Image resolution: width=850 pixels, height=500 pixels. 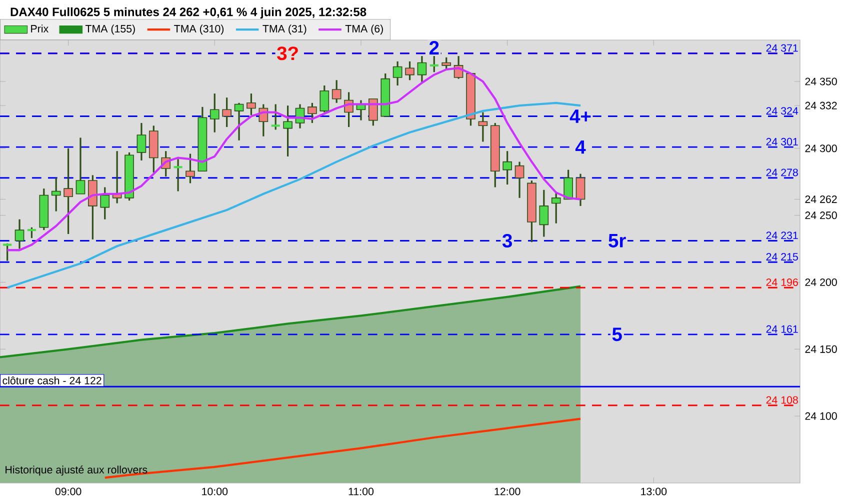 What do you see at coordinates (821, 349) in the screenshot?
I see `y-tick-label: 24 150` at bounding box center [821, 349].